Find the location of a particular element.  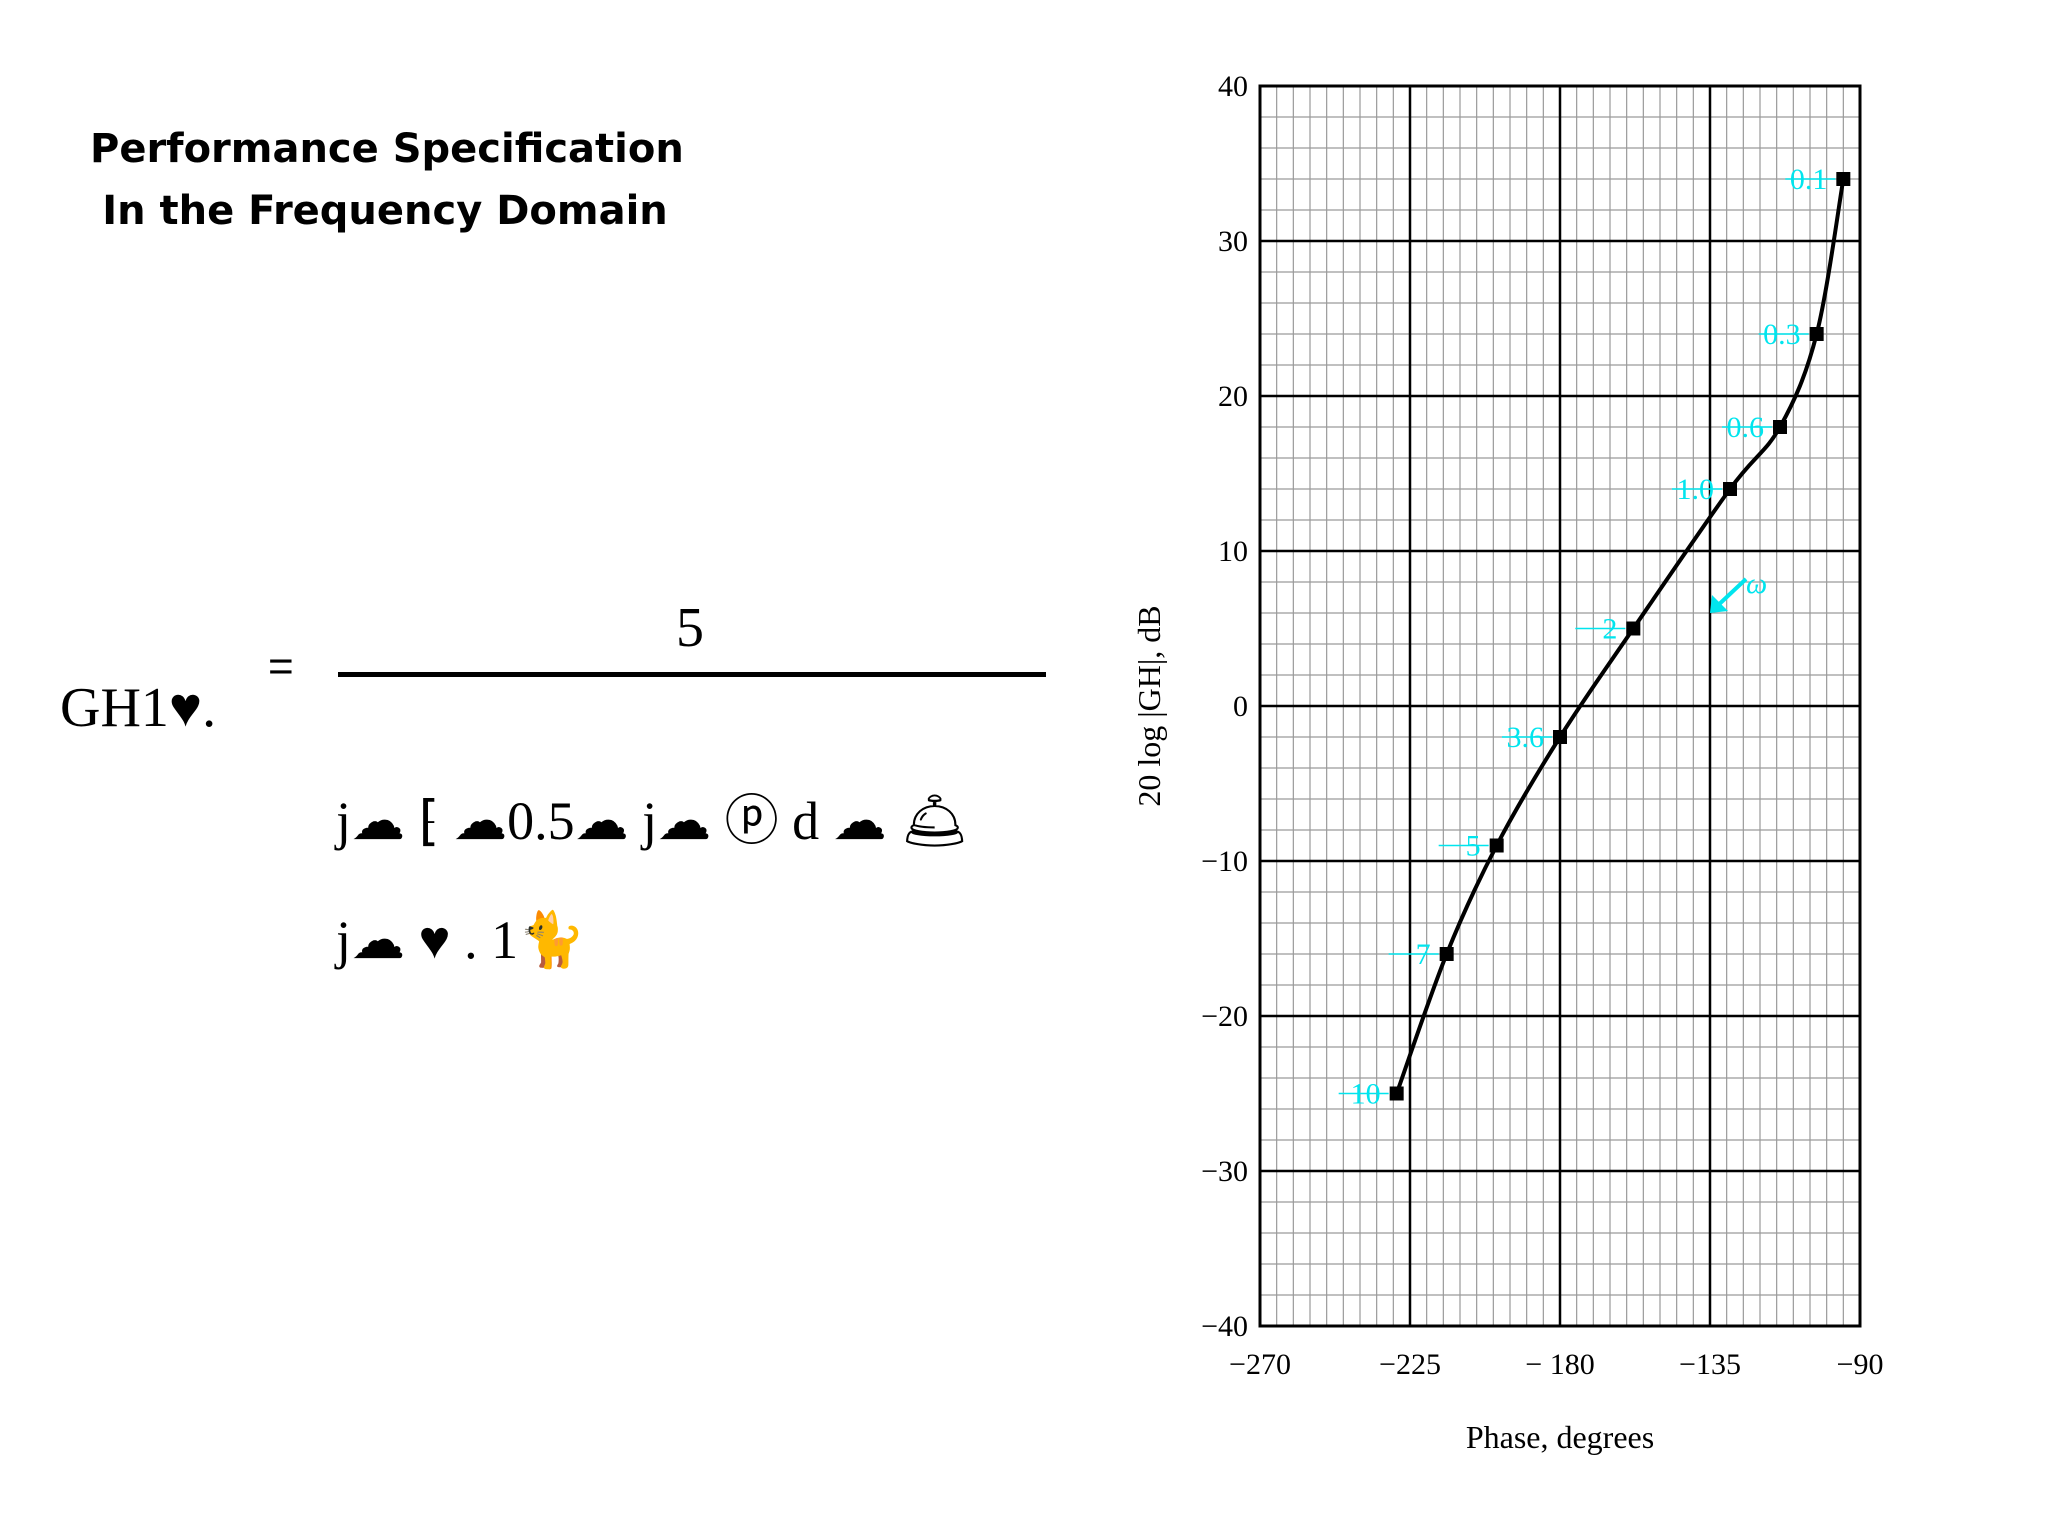

equation-equals-sign: = is located at coordinates (281, 666).